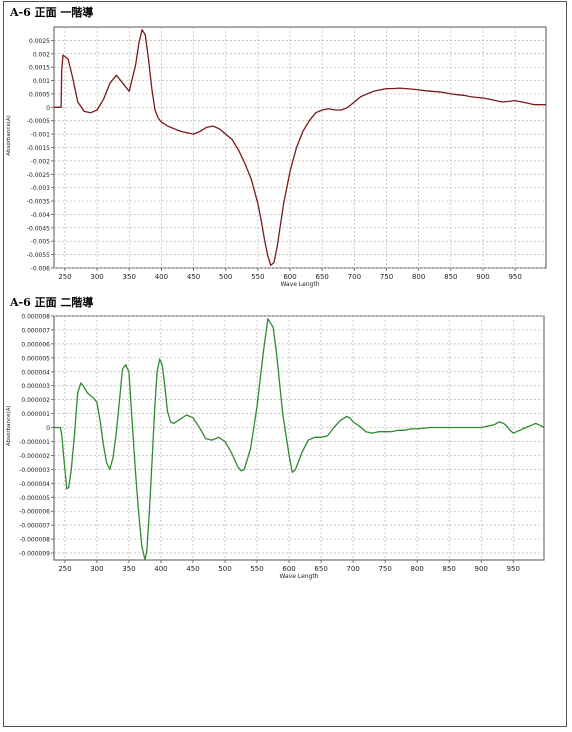 The width and height of the screenshot is (572, 732). I want to click on y-tick-label: -0.000003, so click(34, 470).